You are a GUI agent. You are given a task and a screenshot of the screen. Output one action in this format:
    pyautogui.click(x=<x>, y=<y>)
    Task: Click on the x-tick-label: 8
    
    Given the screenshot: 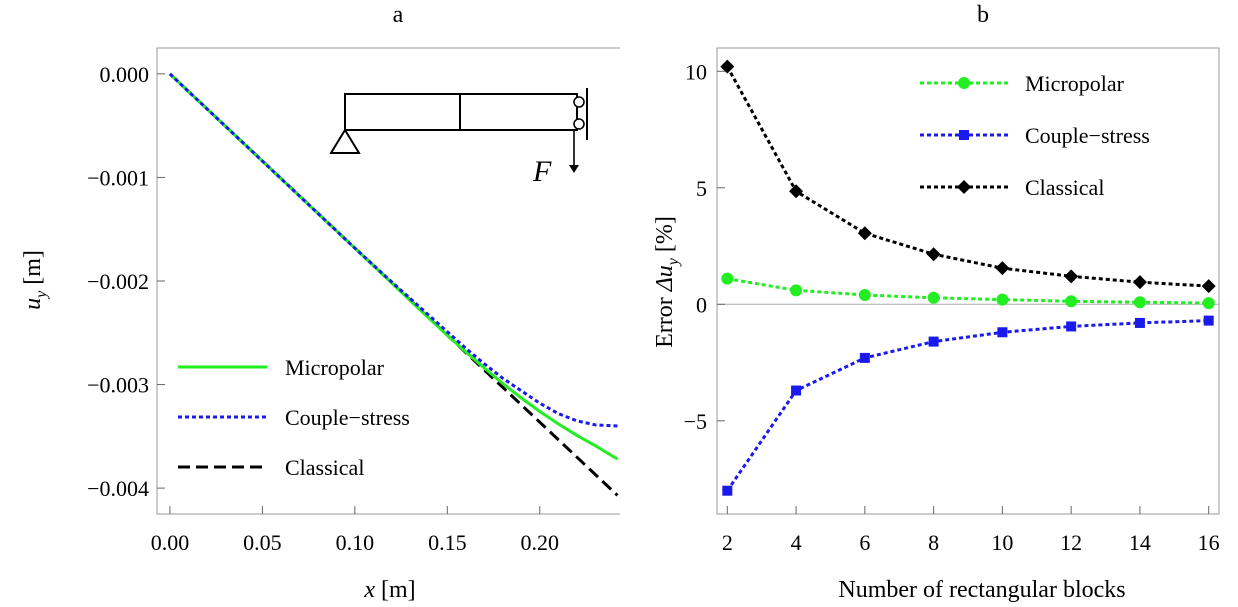 What is the action you would take?
    pyautogui.click(x=933, y=542)
    